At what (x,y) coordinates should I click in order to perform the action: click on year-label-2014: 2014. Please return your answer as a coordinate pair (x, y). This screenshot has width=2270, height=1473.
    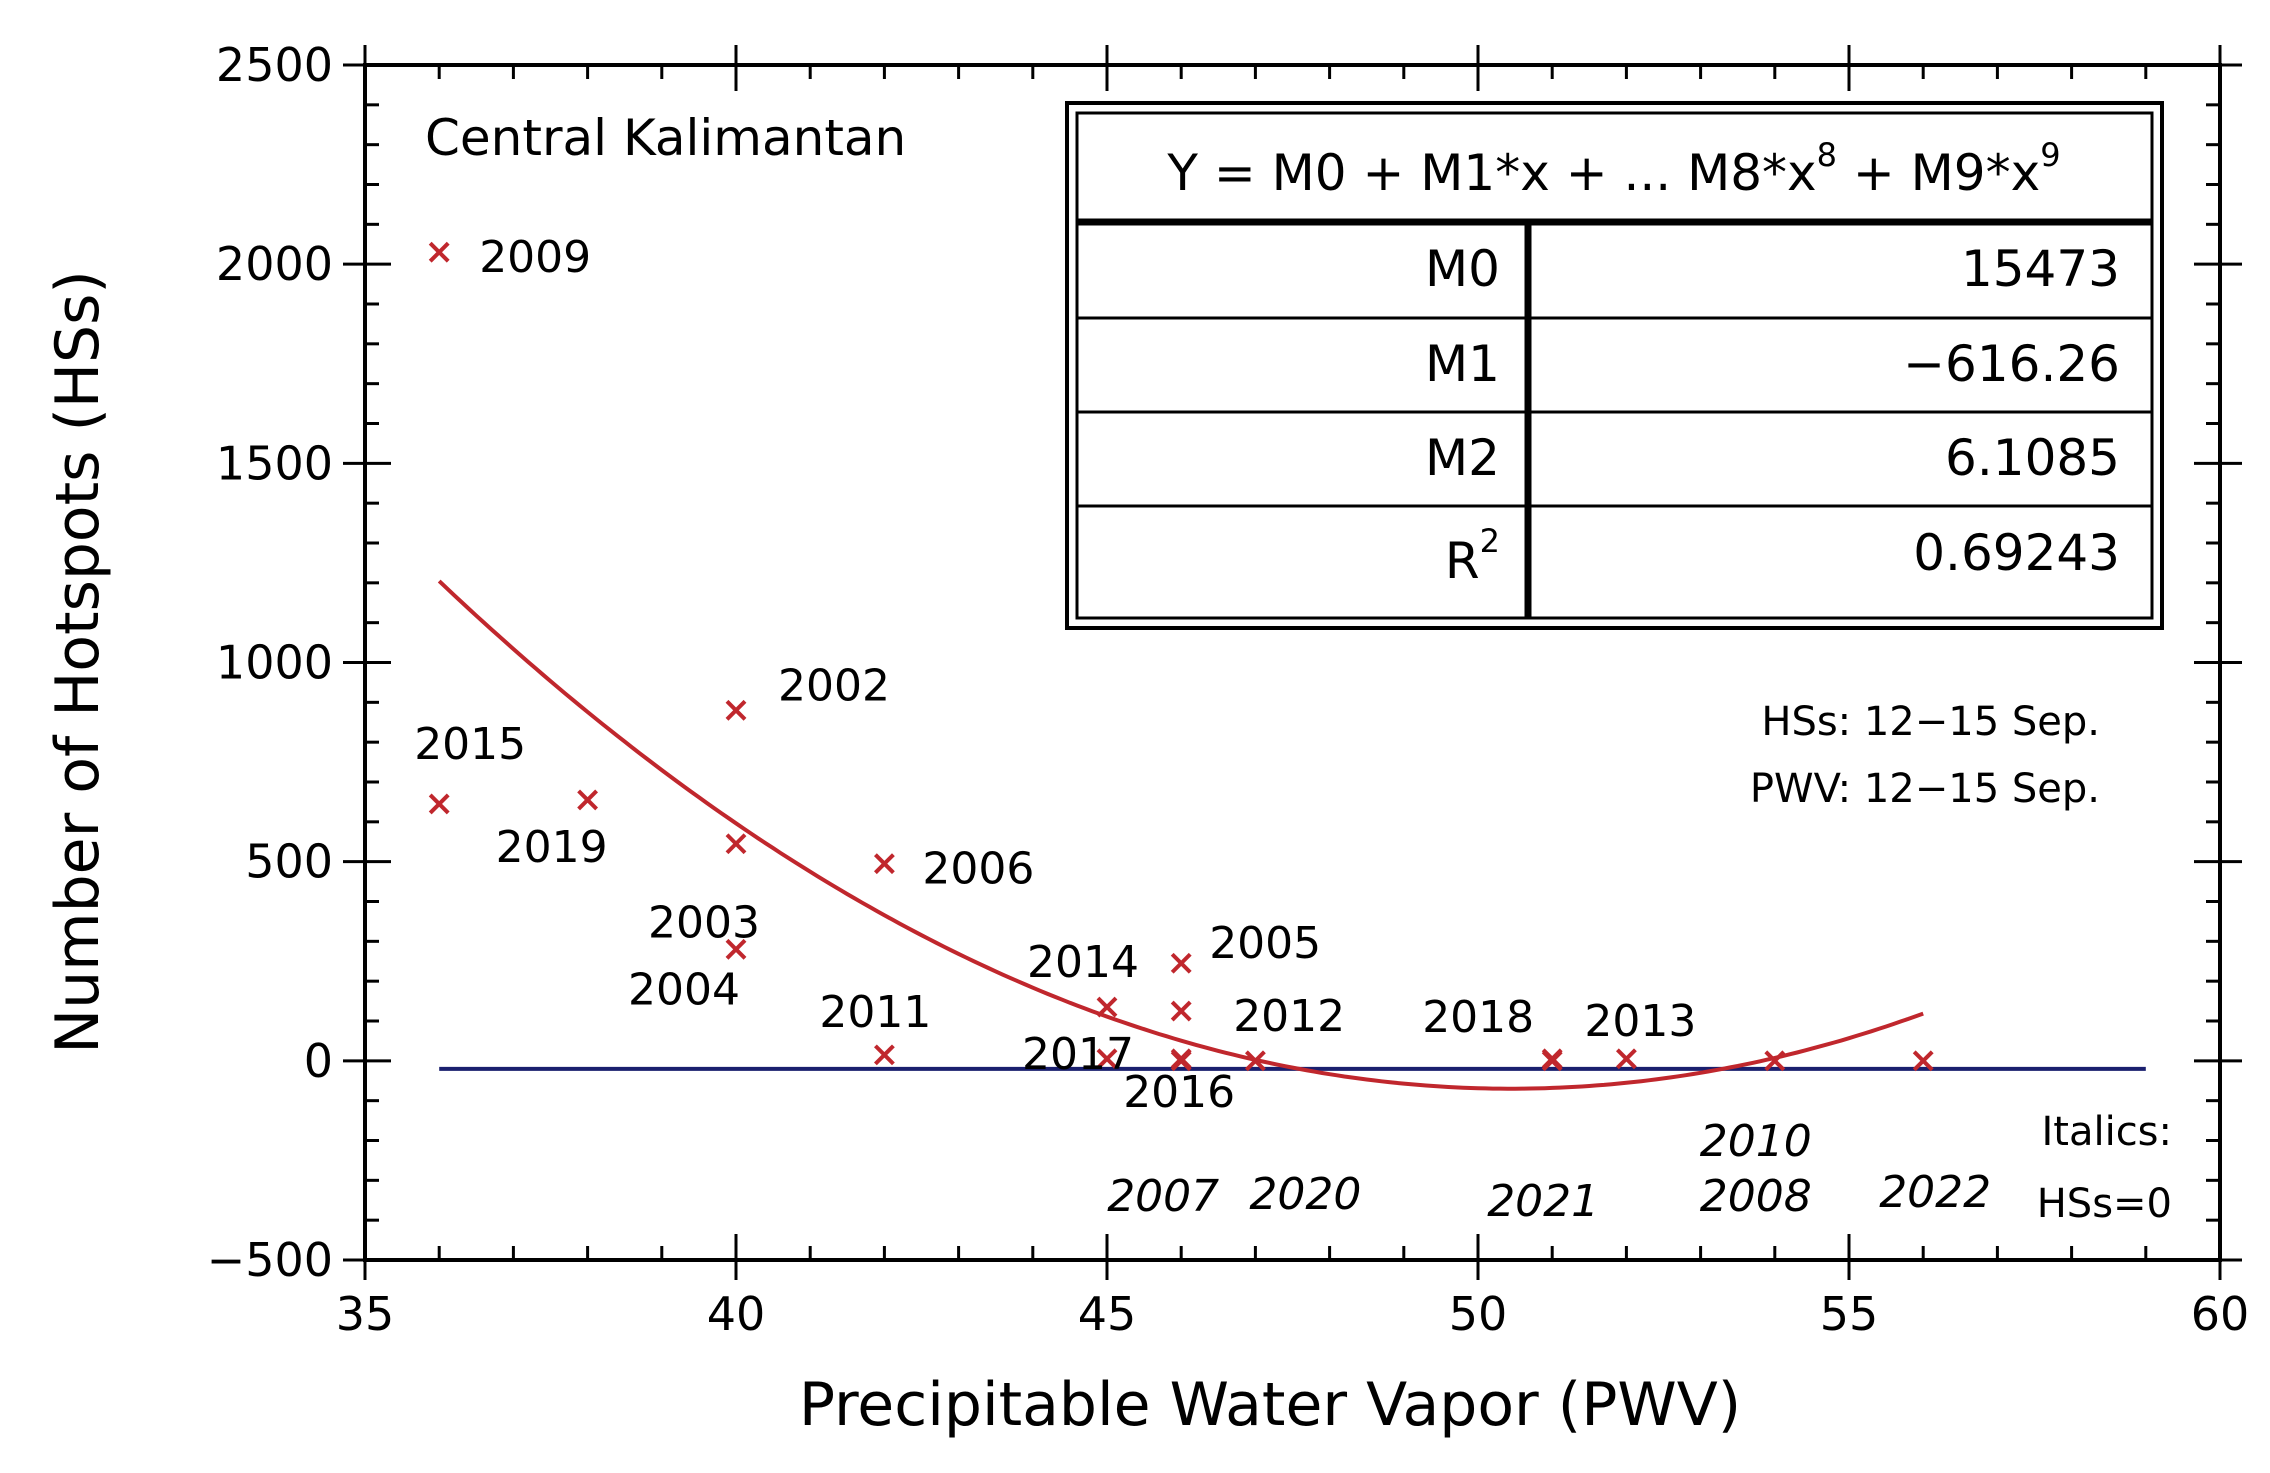
    Looking at the image, I should click on (1083, 962).